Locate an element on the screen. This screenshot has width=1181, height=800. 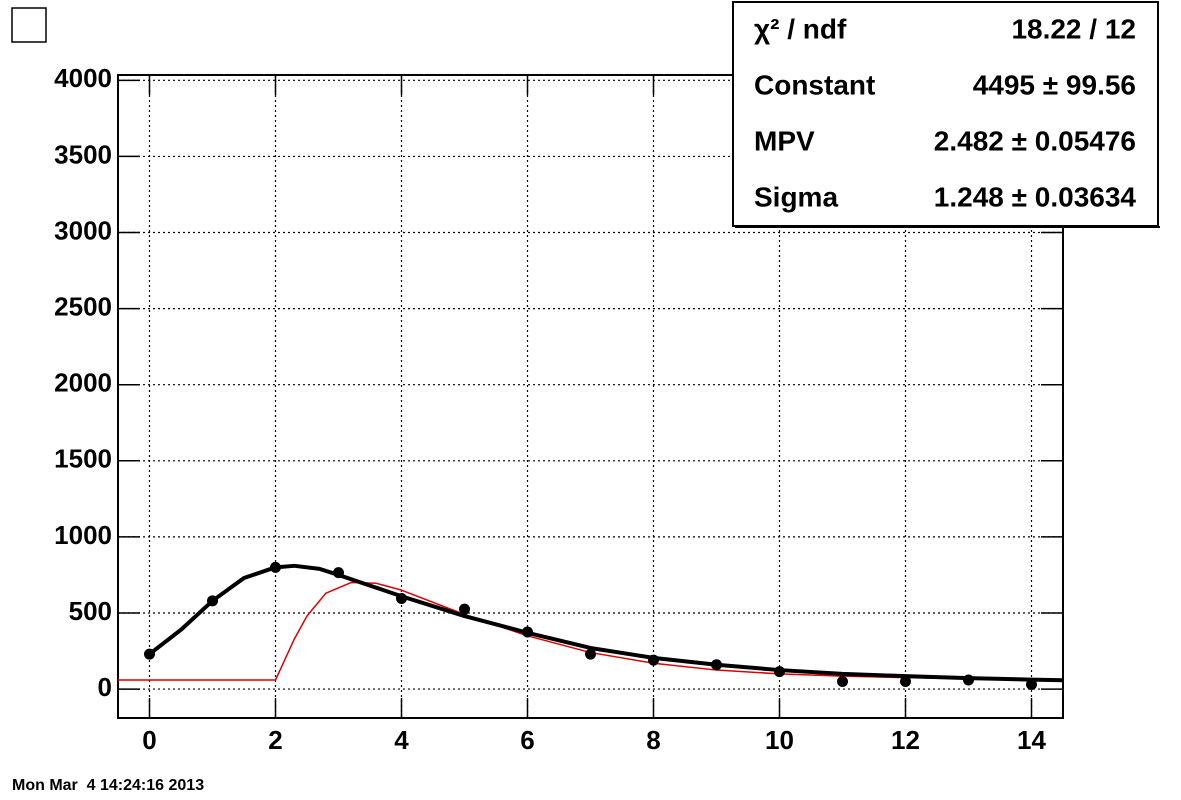
y-tick-label: 2500 is located at coordinates (83, 306).